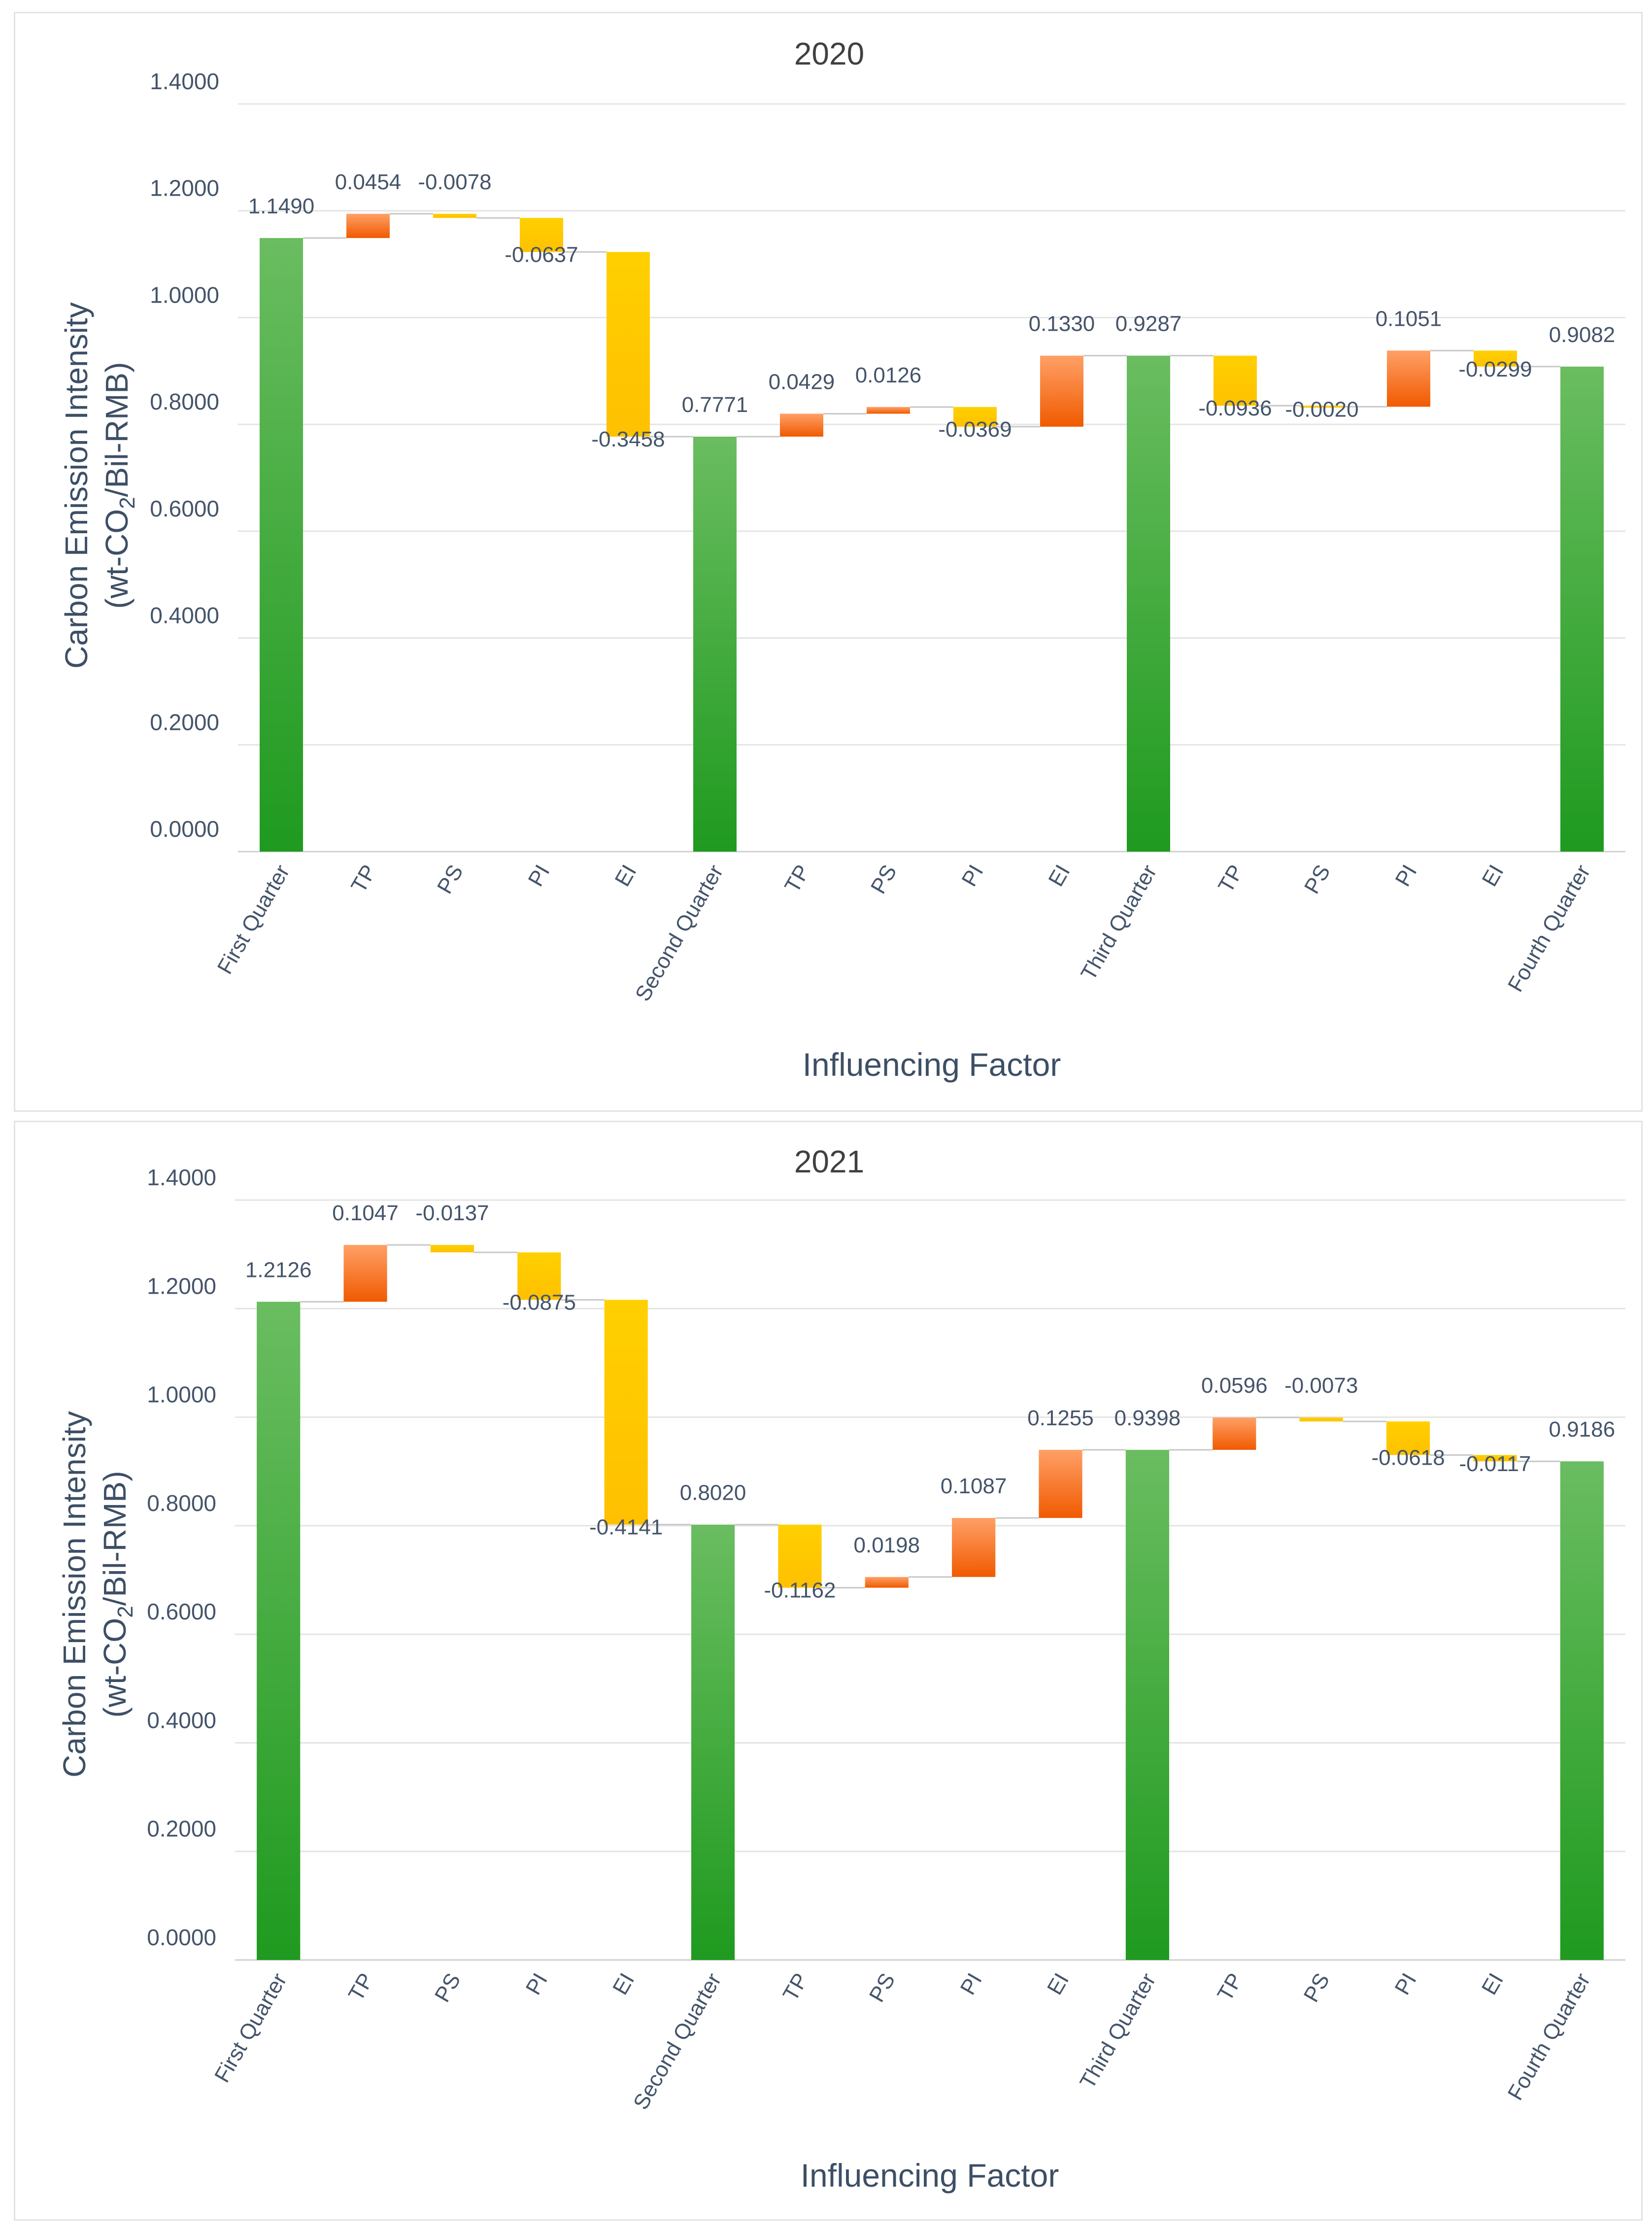 The height and width of the screenshot is (2233, 1652). What do you see at coordinates (455, 182) in the screenshot?
I see `data-label: -0.0078` at bounding box center [455, 182].